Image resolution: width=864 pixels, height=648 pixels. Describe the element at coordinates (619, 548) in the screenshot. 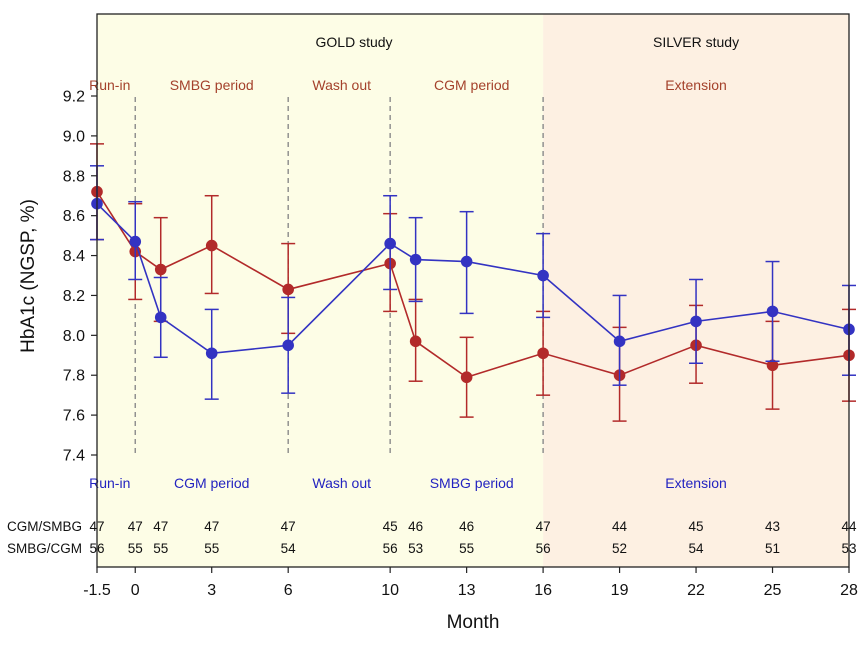

I see `n-value: 52` at that location.